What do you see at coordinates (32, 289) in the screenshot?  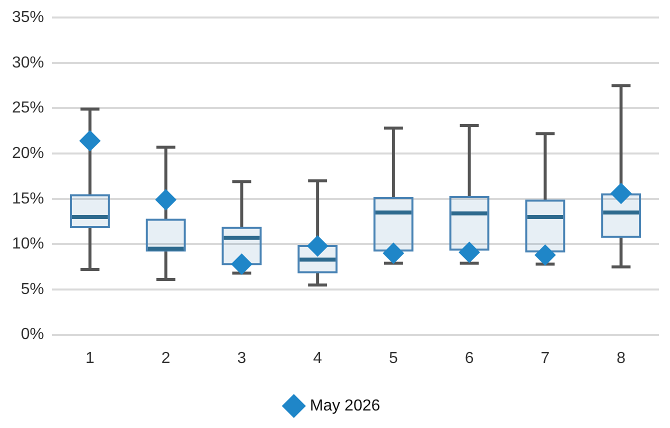 I see `y-tick-label: 5%` at bounding box center [32, 289].